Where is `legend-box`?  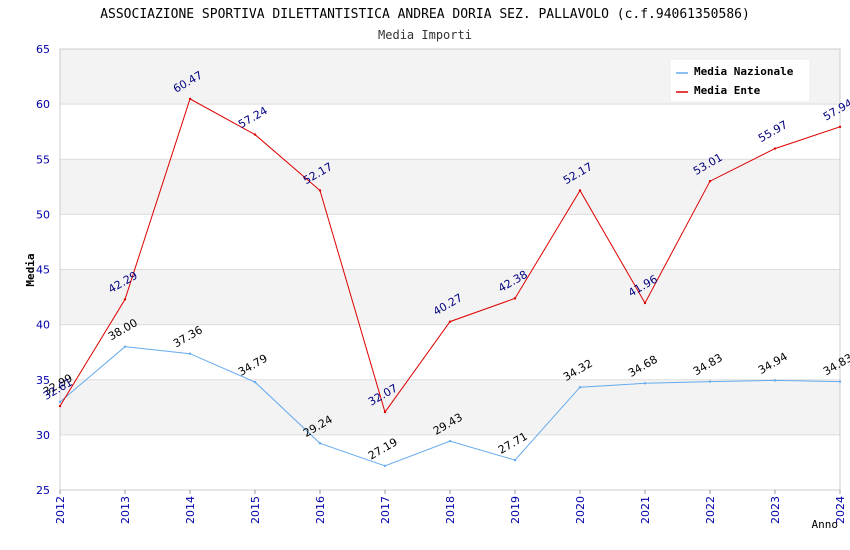 legend-box is located at coordinates (740, 80).